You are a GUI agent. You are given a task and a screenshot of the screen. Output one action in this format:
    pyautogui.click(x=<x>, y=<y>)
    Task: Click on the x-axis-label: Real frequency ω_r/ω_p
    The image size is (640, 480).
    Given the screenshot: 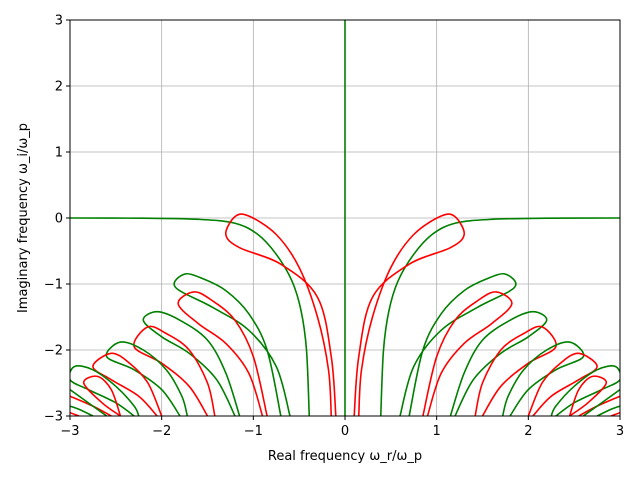 What is the action you would take?
    pyautogui.click(x=345, y=456)
    